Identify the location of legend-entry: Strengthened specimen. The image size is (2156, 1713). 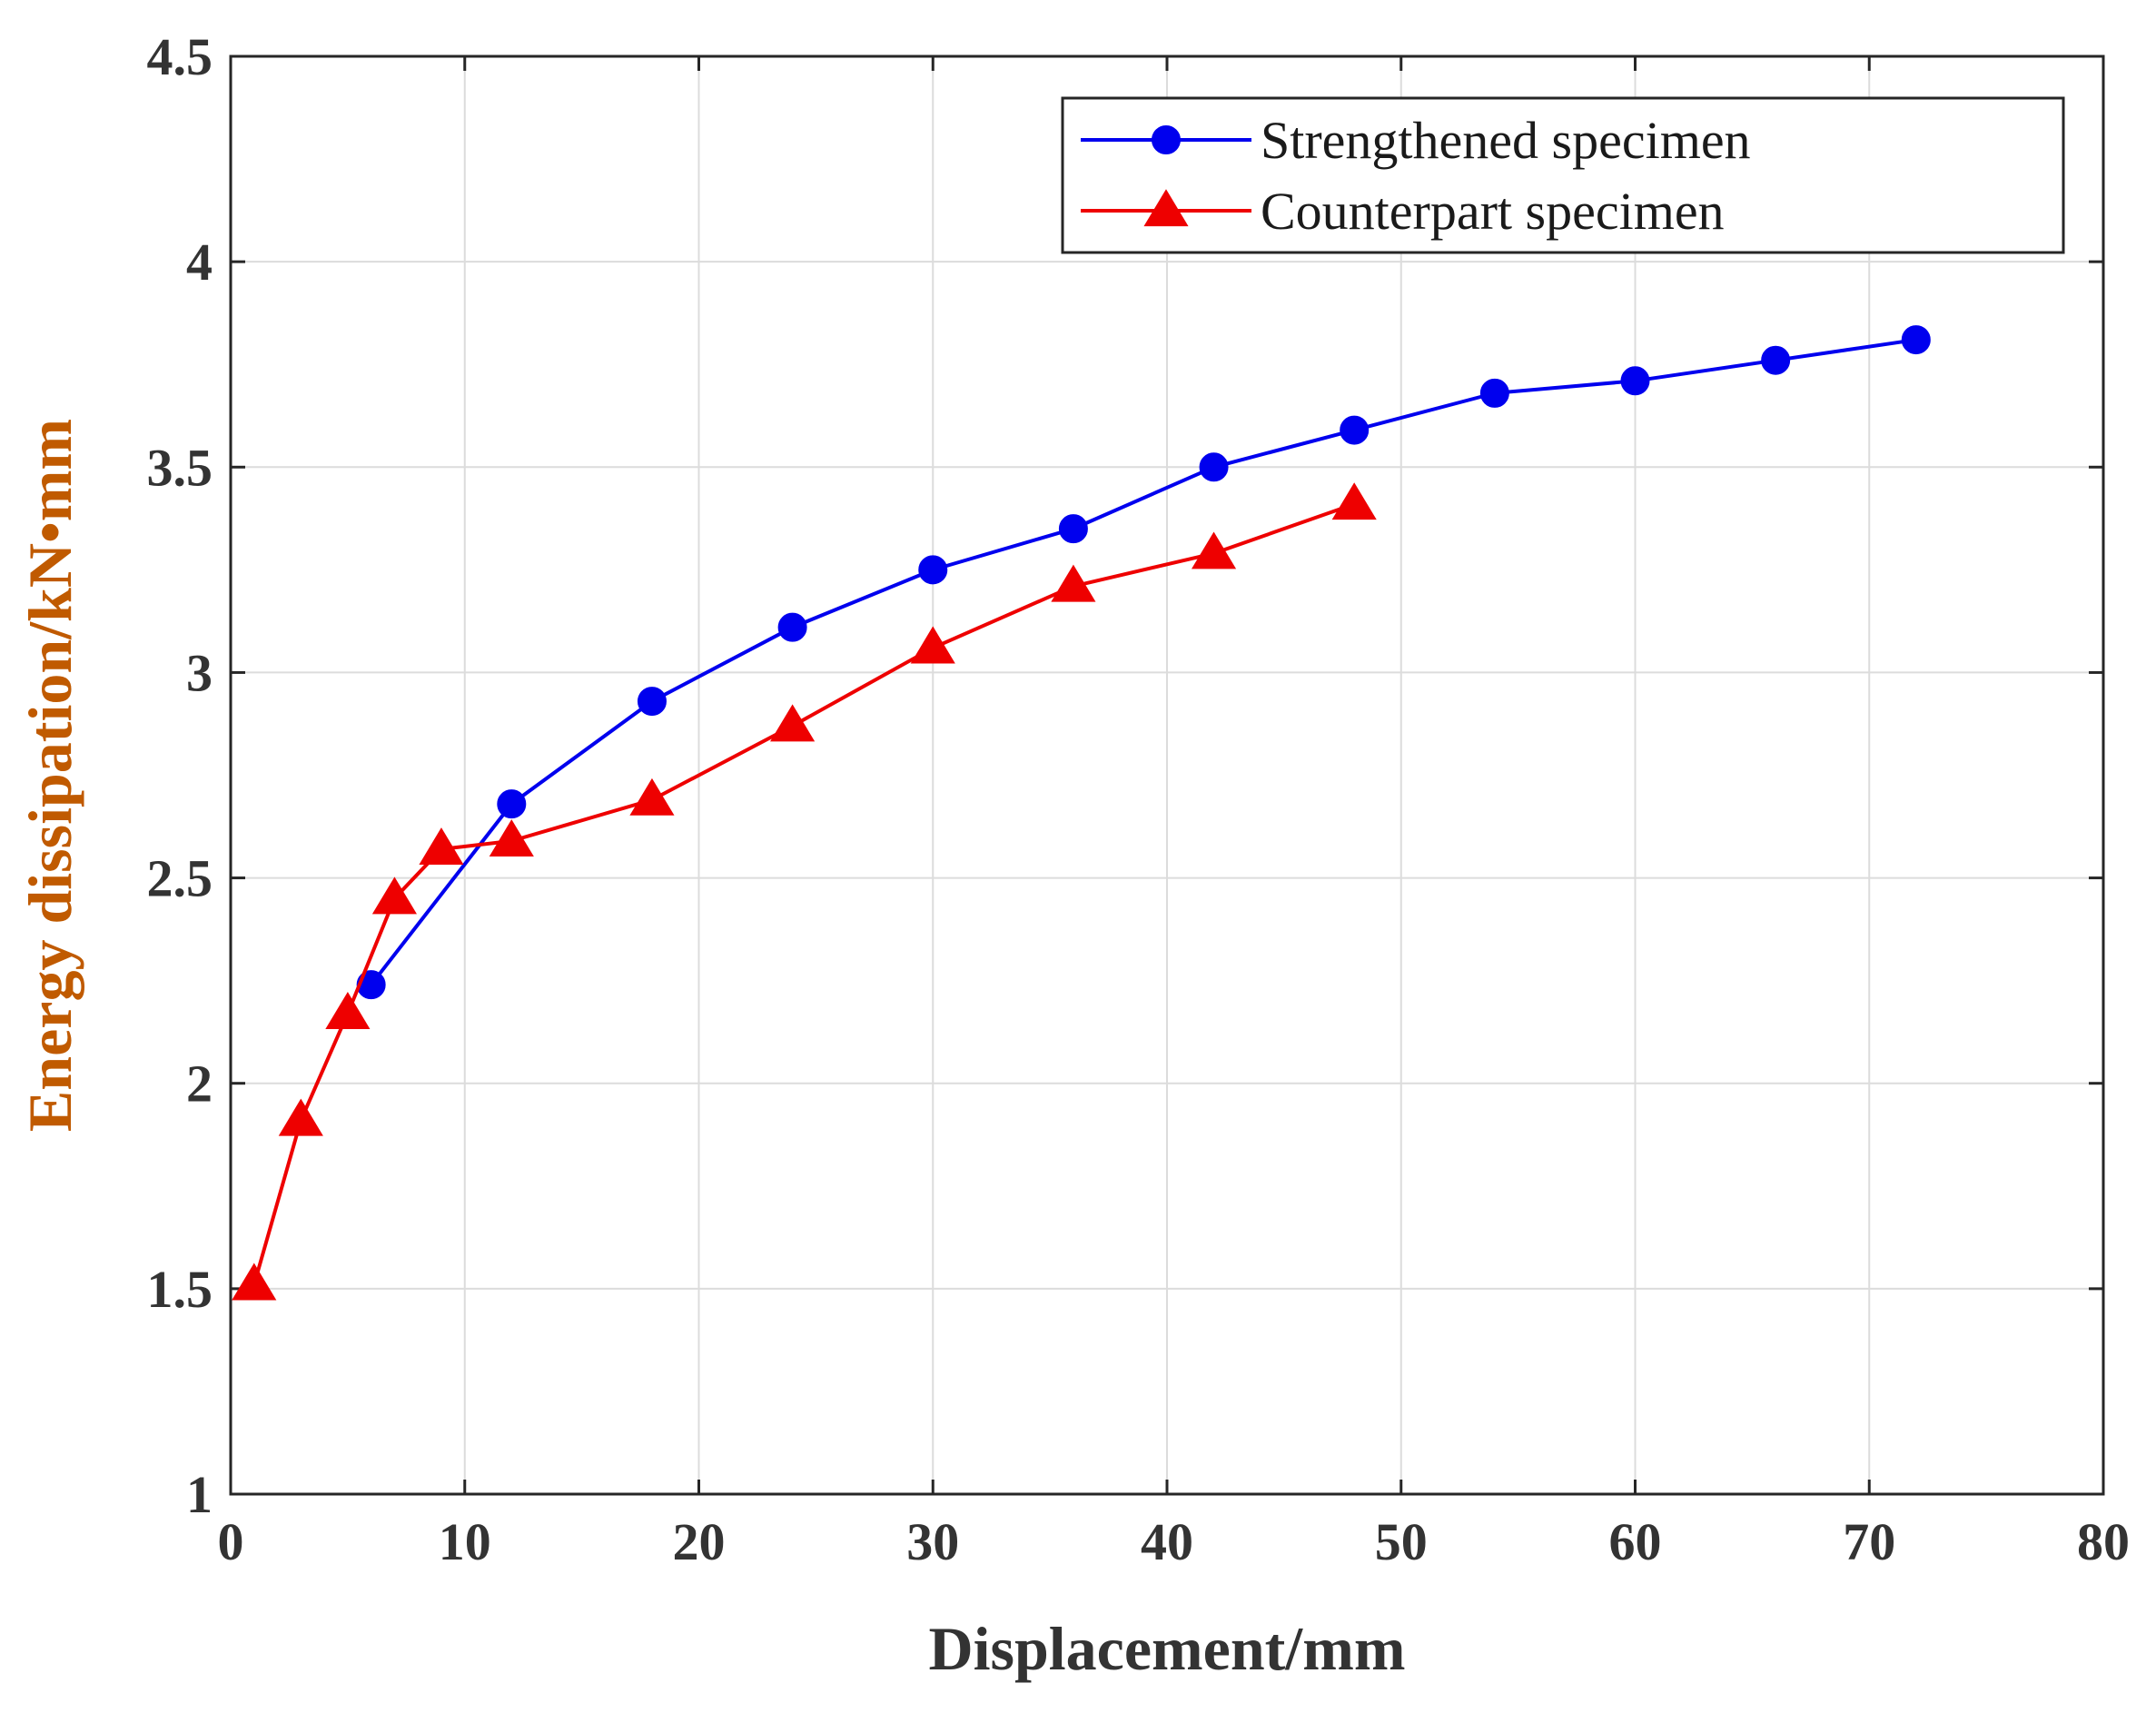
(1416, 140).